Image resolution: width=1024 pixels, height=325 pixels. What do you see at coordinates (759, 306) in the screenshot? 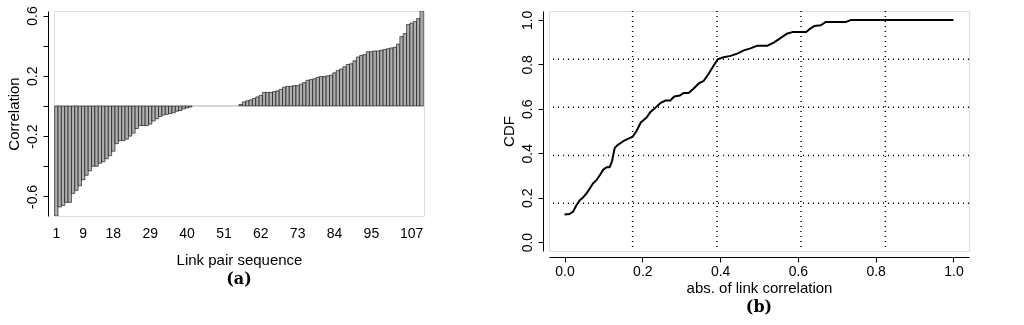
I see `text: (b)` at bounding box center [759, 306].